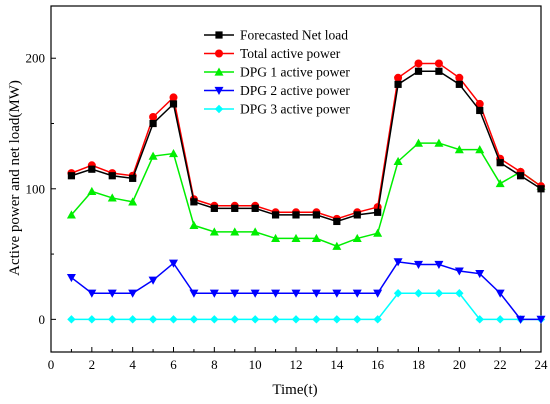 This screenshot has height=404, width=550. I want to click on x-tick-label: 6, so click(173, 364).